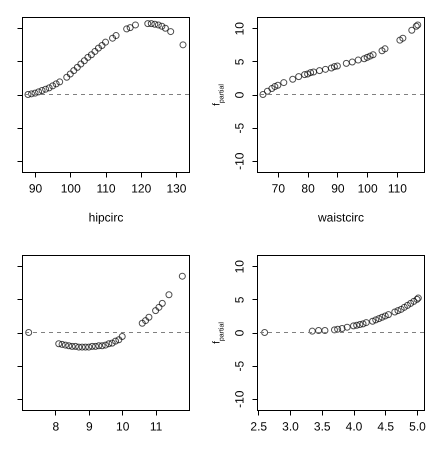 This screenshot has height=460, width=443. What do you see at coordinates (308, 189) in the screenshot?
I see `x-tick-label: 80` at bounding box center [308, 189].